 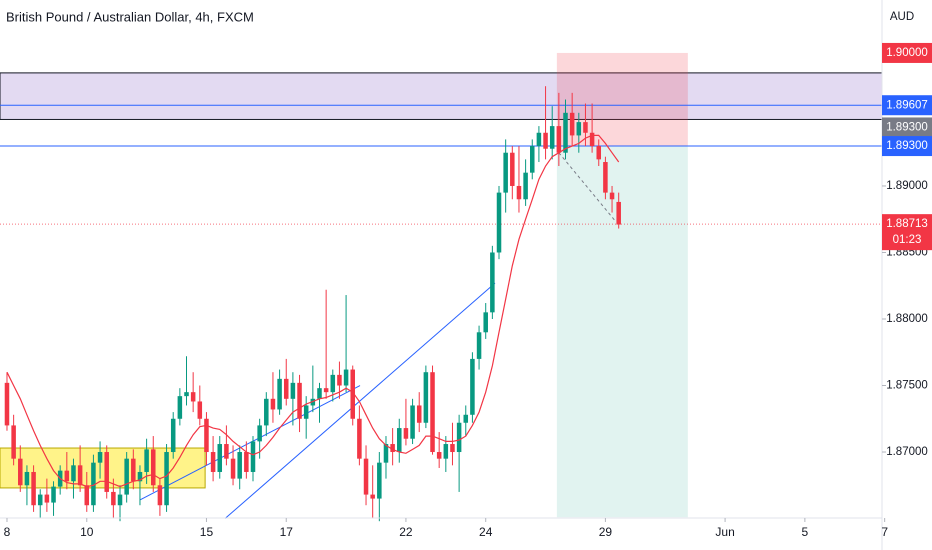 I want to click on currency-label: AUD, so click(x=902, y=17).